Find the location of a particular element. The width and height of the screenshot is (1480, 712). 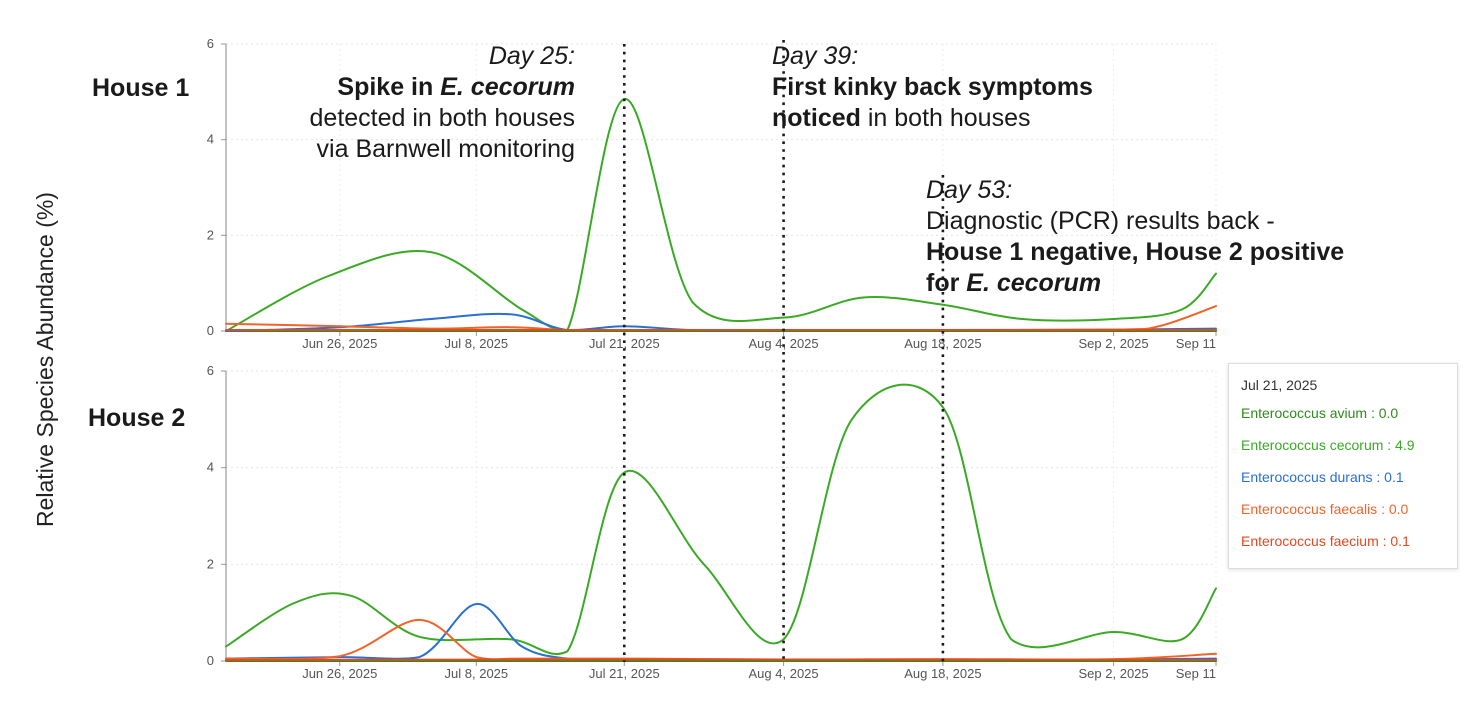

day-53-title: Day 53: is located at coordinates (969, 190).